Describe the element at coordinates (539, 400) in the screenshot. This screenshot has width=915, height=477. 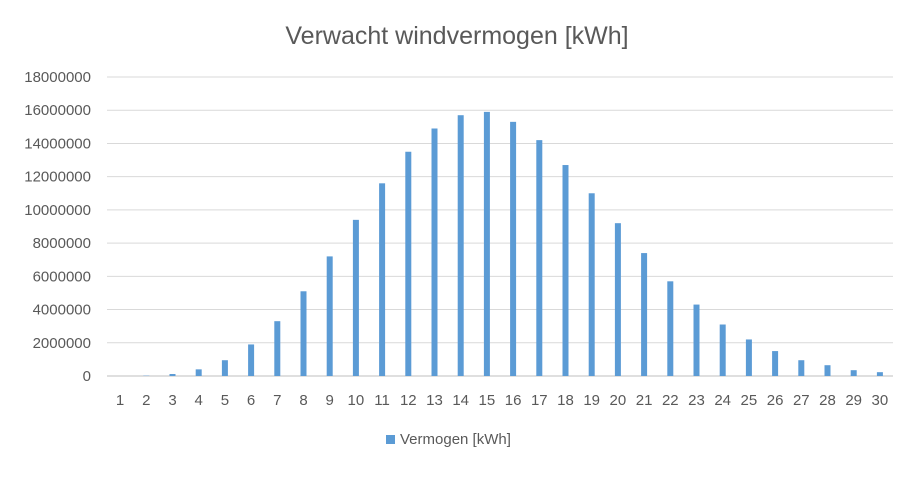
I see `x-tick-label: 17` at that location.